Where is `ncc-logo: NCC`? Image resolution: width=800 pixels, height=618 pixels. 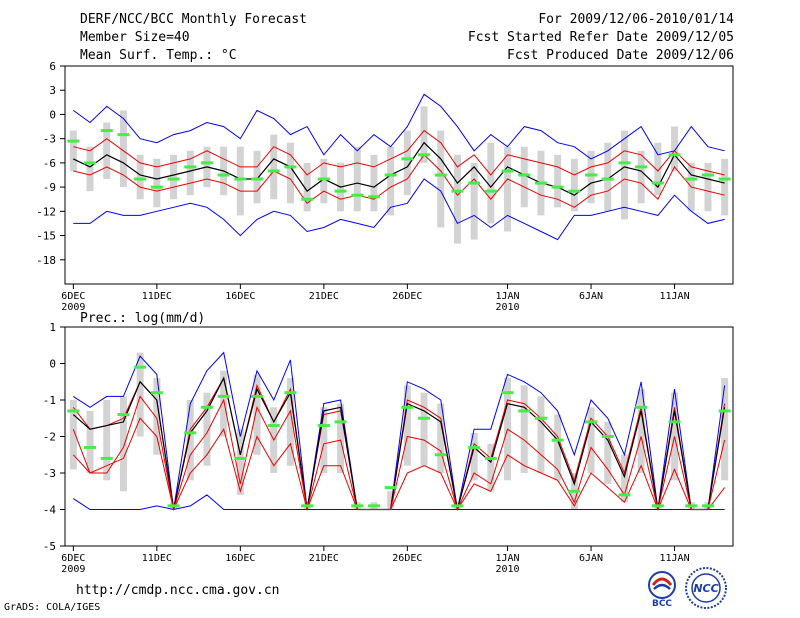
ncc-logo: NCC is located at coordinates (706, 588).